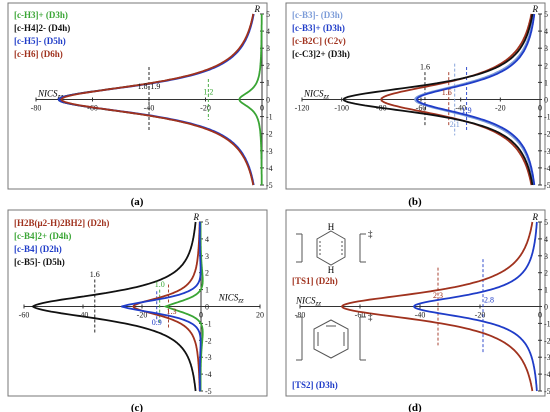  I want to click on ts1-structure, so click(331, 248).